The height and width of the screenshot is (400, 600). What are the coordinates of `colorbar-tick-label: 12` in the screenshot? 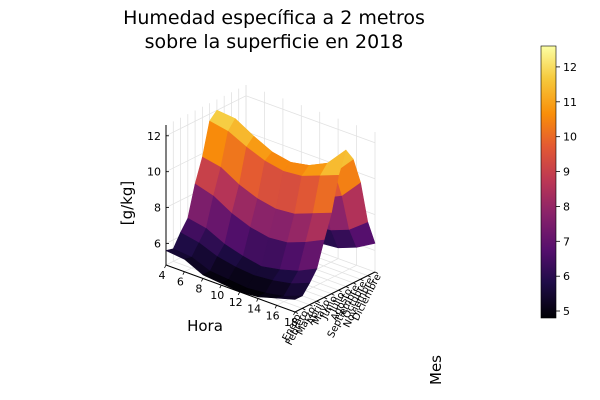 It's located at (570, 67).